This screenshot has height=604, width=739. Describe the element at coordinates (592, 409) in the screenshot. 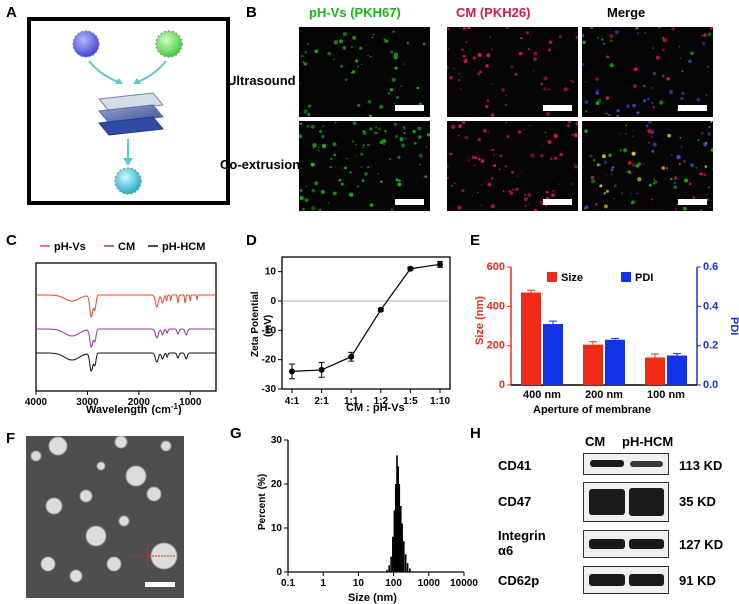

I see `aperture-xlabel: Aperture of membrane` at that location.